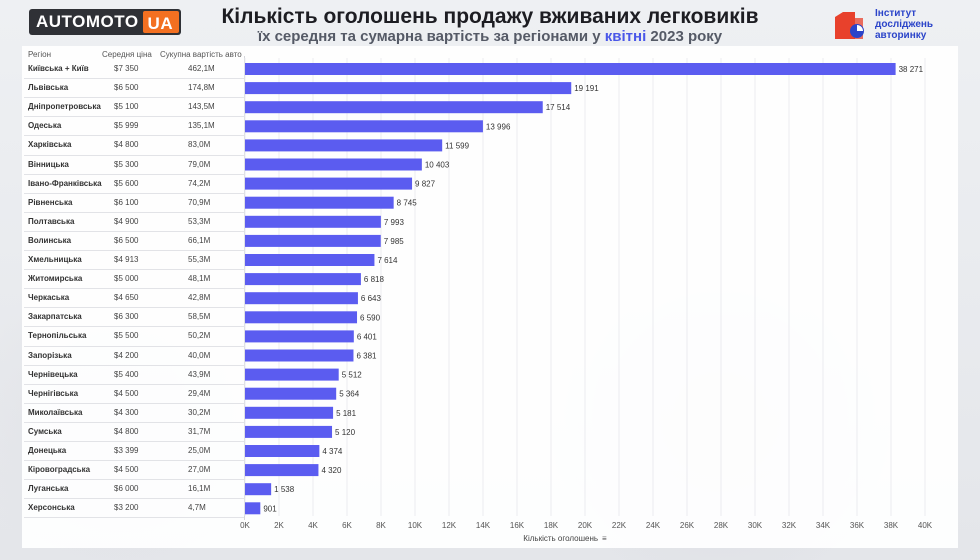  Describe the element at coordinates (53, 393) in the screenshot. I see `region-cell: Чернігівська` at that location.